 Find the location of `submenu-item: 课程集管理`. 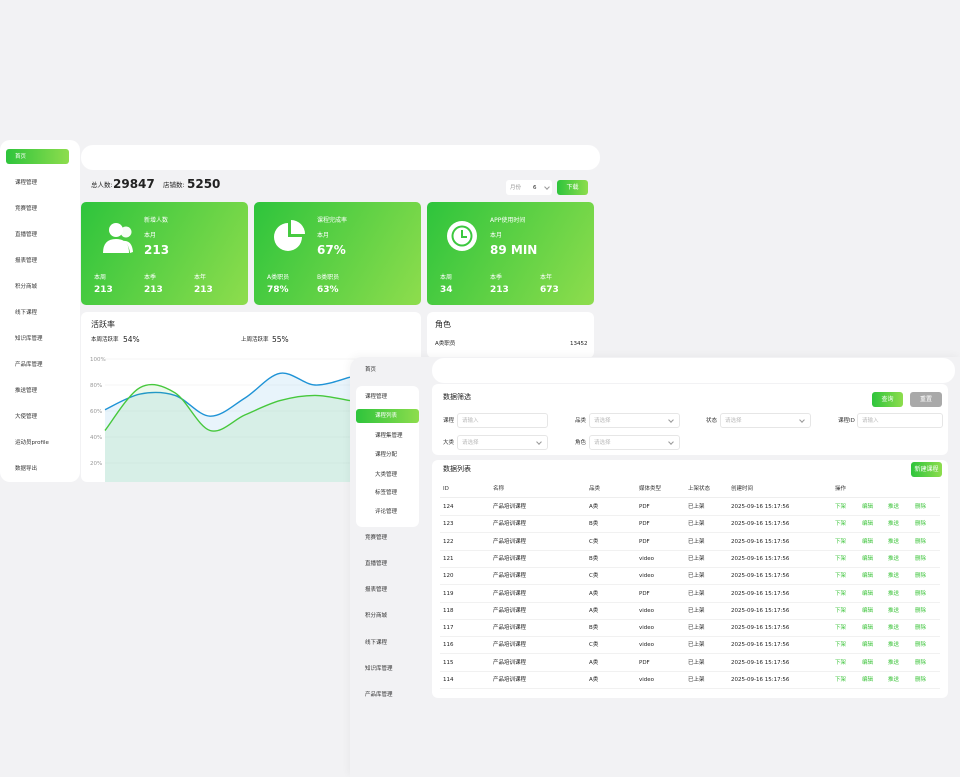

submenu-item: 课程集管理 is located at coordinates (389, 436).